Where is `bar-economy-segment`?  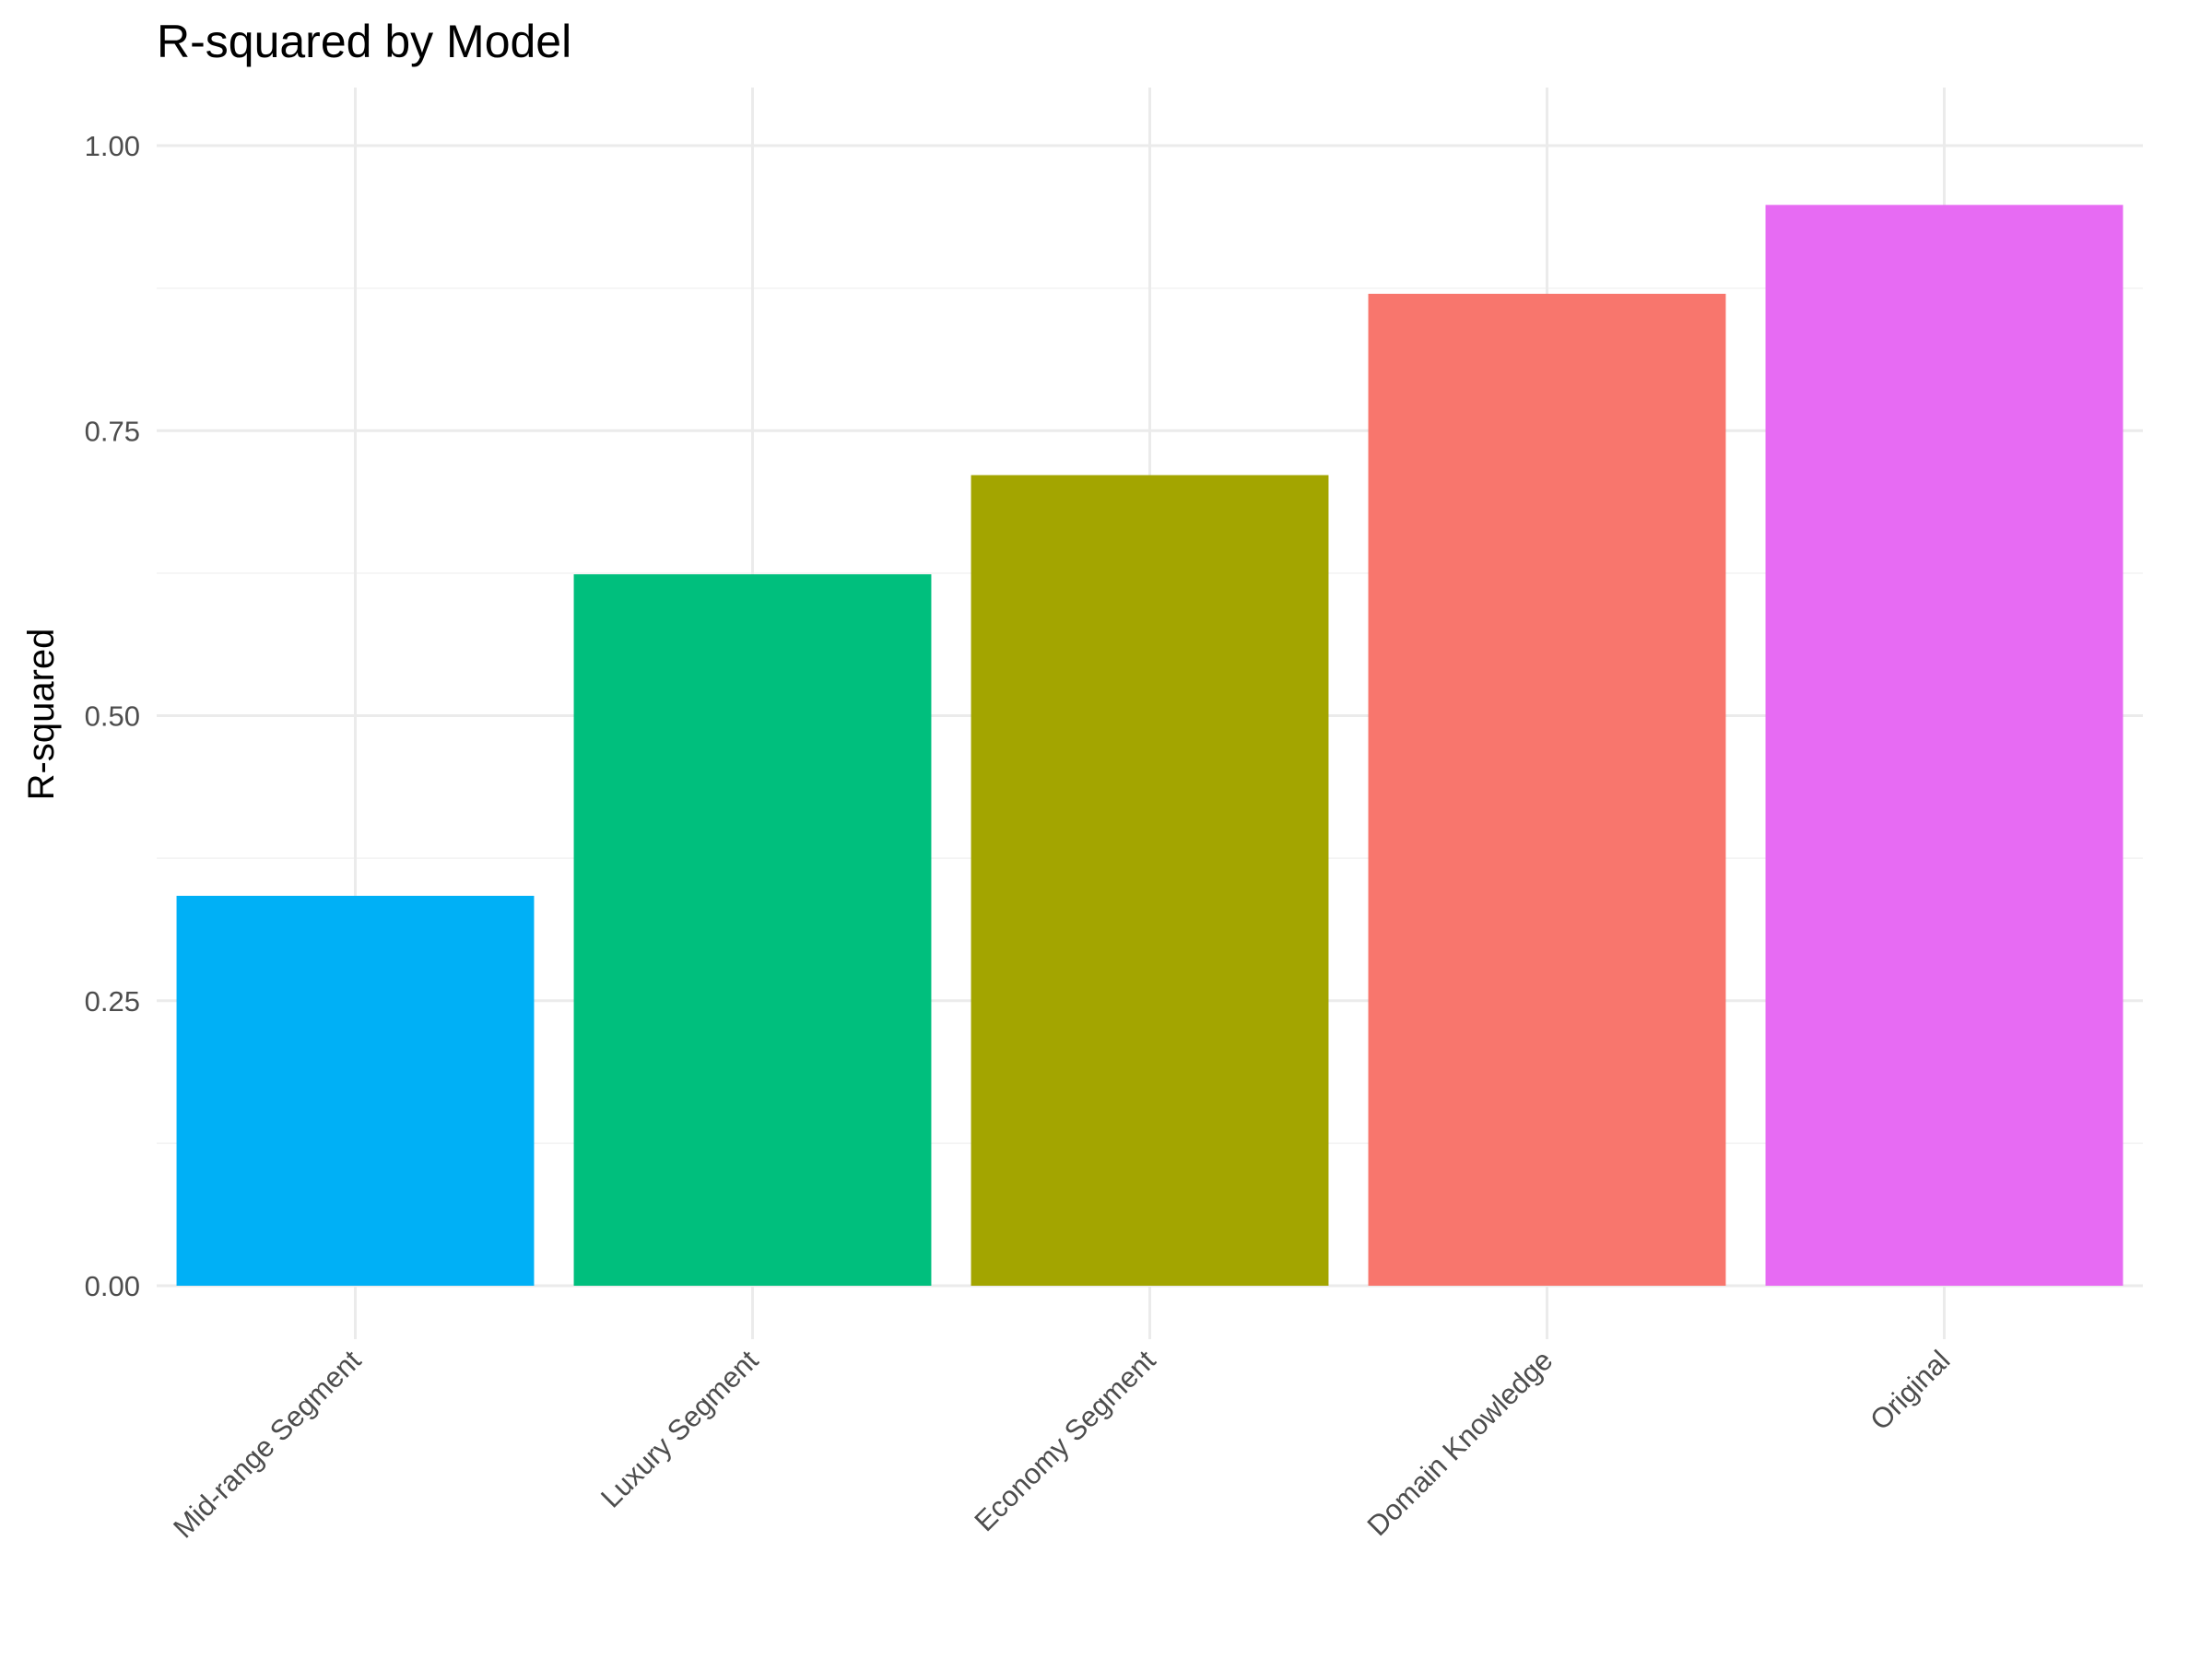 bar-economy-segment is located at coordinates (1150, 880).